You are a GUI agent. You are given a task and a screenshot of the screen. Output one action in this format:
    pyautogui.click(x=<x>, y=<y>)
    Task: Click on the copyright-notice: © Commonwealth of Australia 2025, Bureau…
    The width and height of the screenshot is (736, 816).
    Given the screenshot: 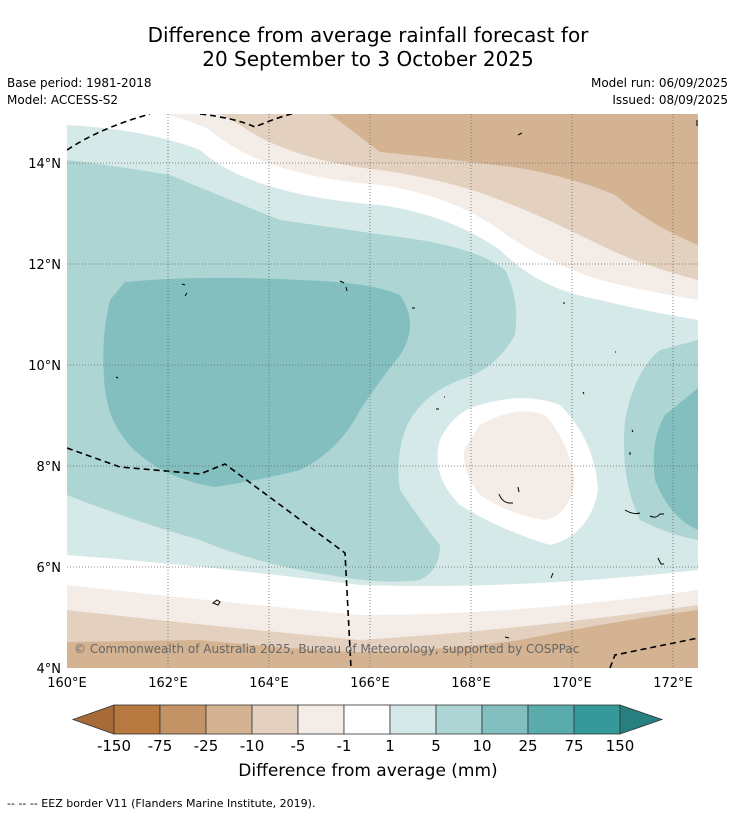 What is the action you would take?
    pyautogui.click(x=326, y=649)
    